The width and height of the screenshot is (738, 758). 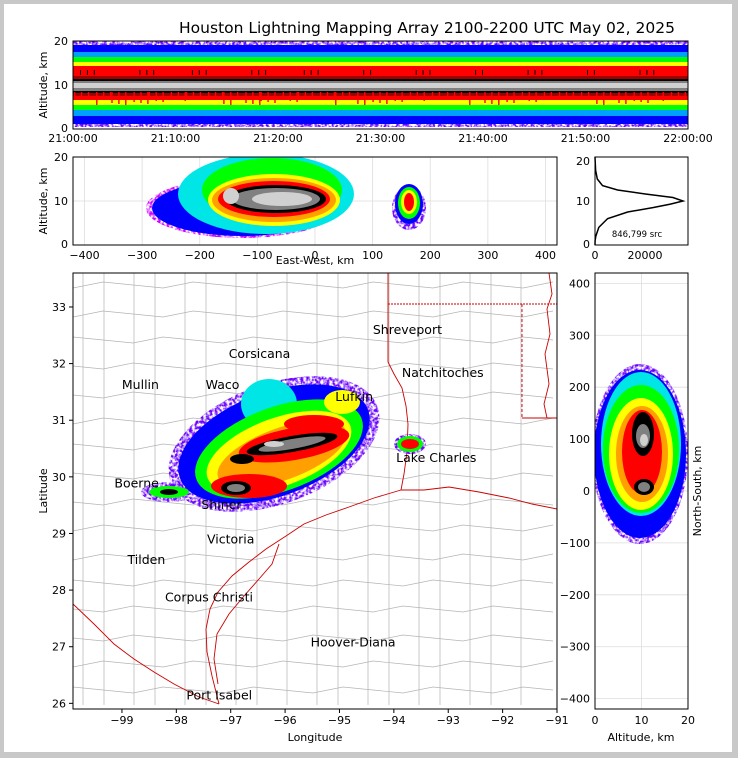 I want to click on city-shreveport: Shreveport, so click(x=407, y=329).